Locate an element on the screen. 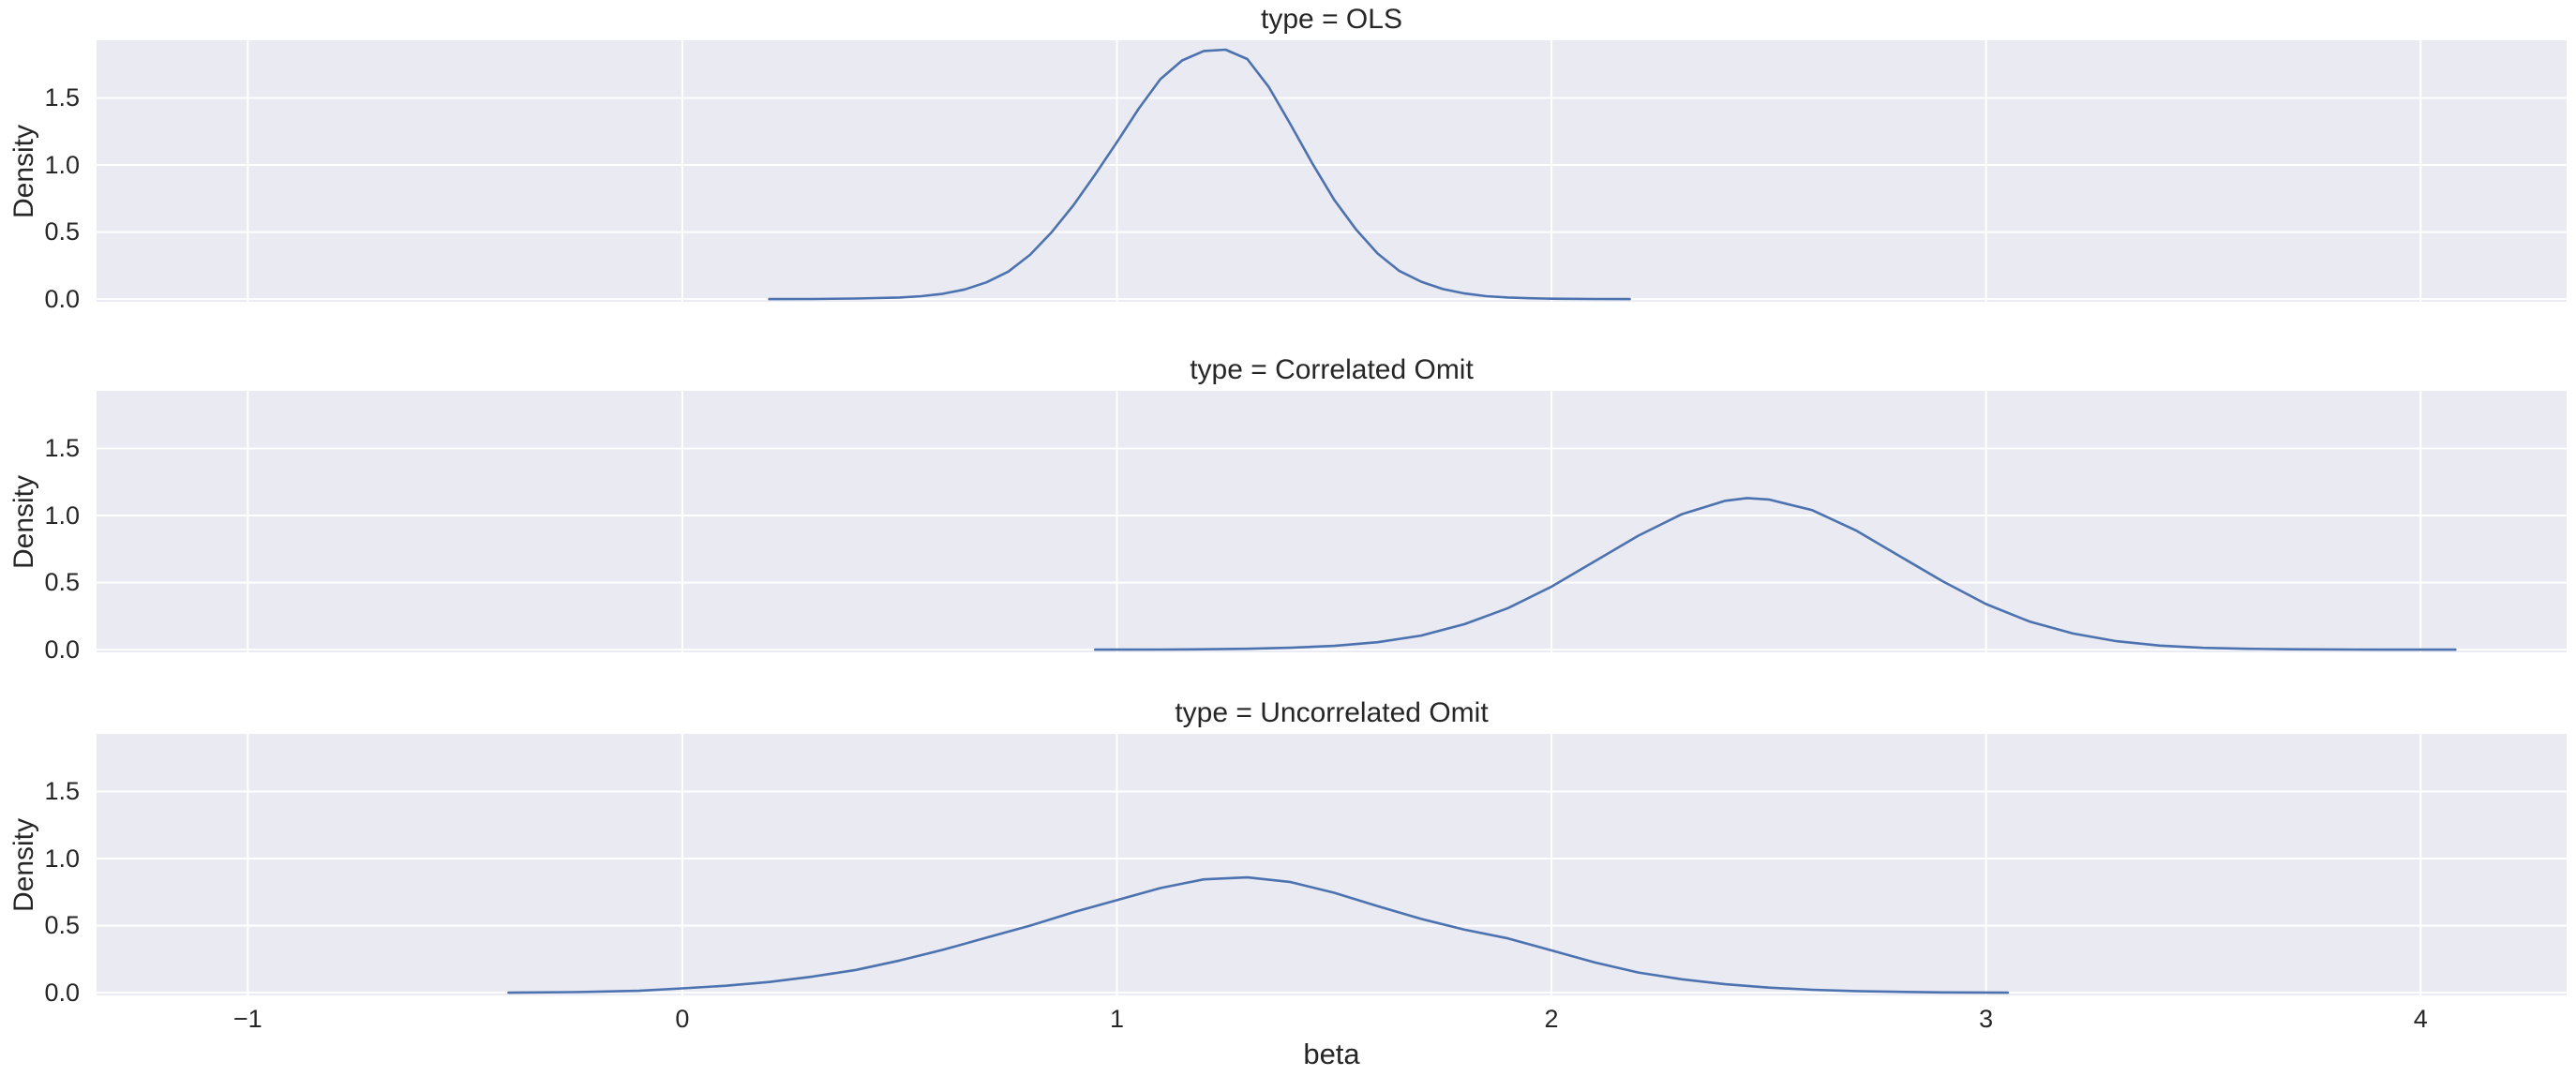 The image size is (2576, 1076). x-axis-label: beta is located at coordinates (1331, 1054).